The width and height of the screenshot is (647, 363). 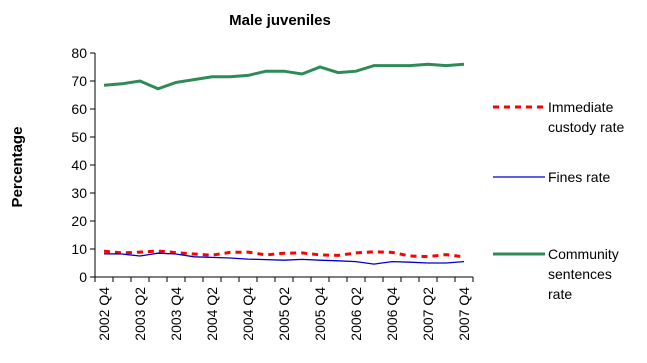 I want to click on x-tick-label: 2003 Q2, so click(x=140, y=314).